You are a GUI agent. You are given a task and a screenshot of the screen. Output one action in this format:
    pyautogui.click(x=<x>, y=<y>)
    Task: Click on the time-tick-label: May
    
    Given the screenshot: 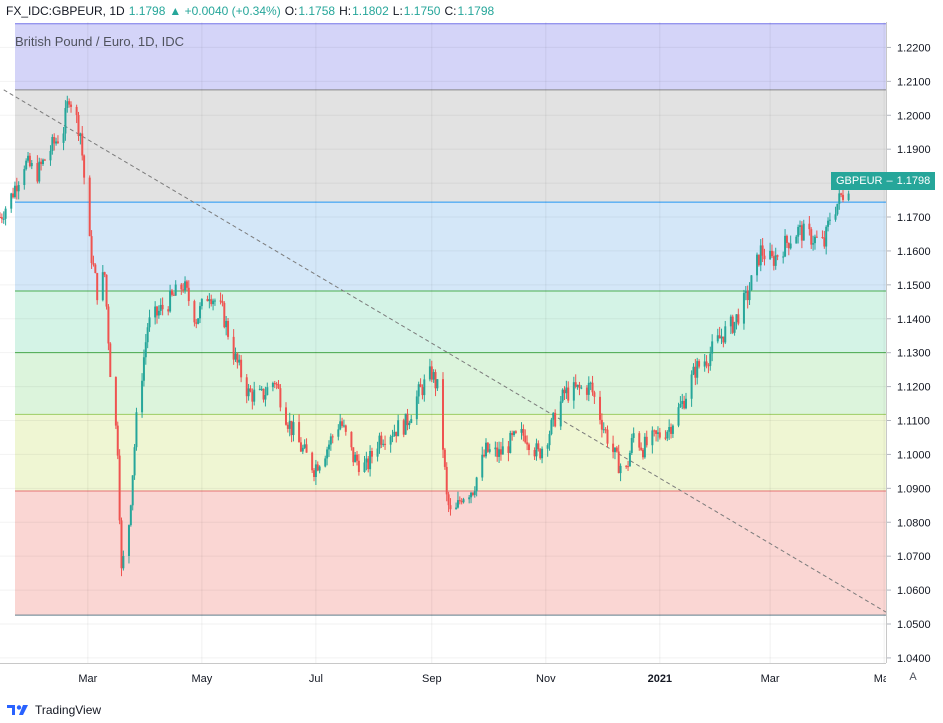 What is the action you would take?
    pyautogui.click(x=201, y=679)
    